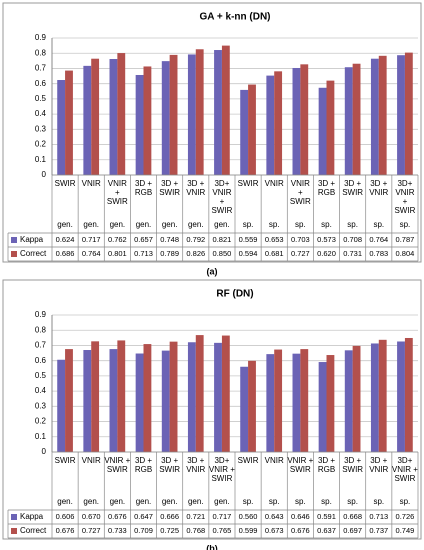 This screenshot has height=550, width=424. Describe the element at coordinates (300, 516) in the screenshot. I see `table-value: 0.646` at that location.